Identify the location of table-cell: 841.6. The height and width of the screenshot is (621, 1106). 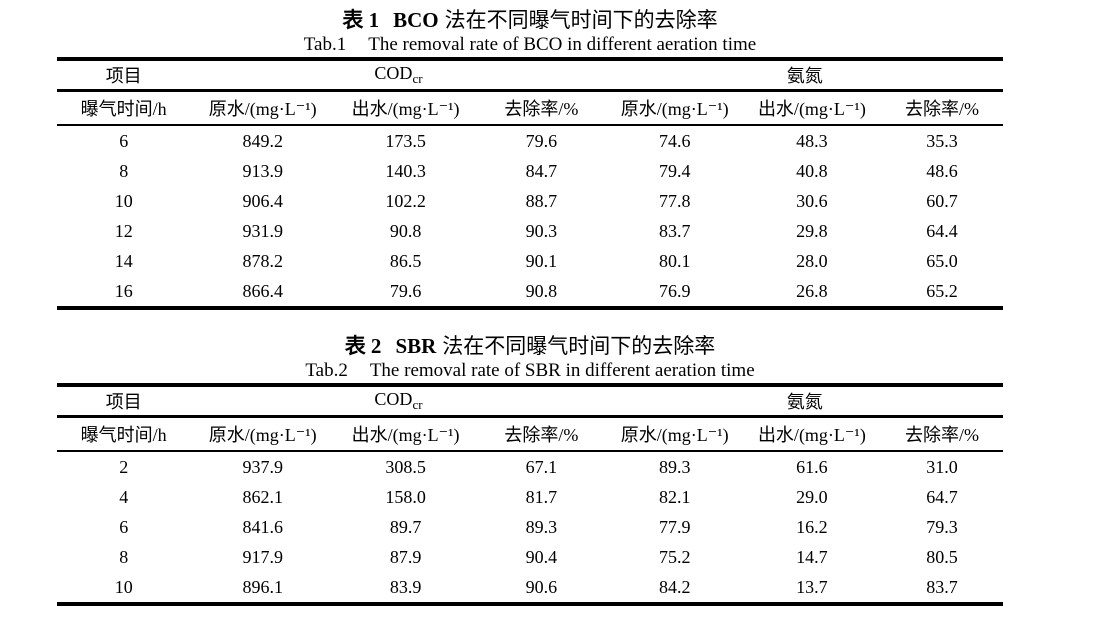
(262, 526).